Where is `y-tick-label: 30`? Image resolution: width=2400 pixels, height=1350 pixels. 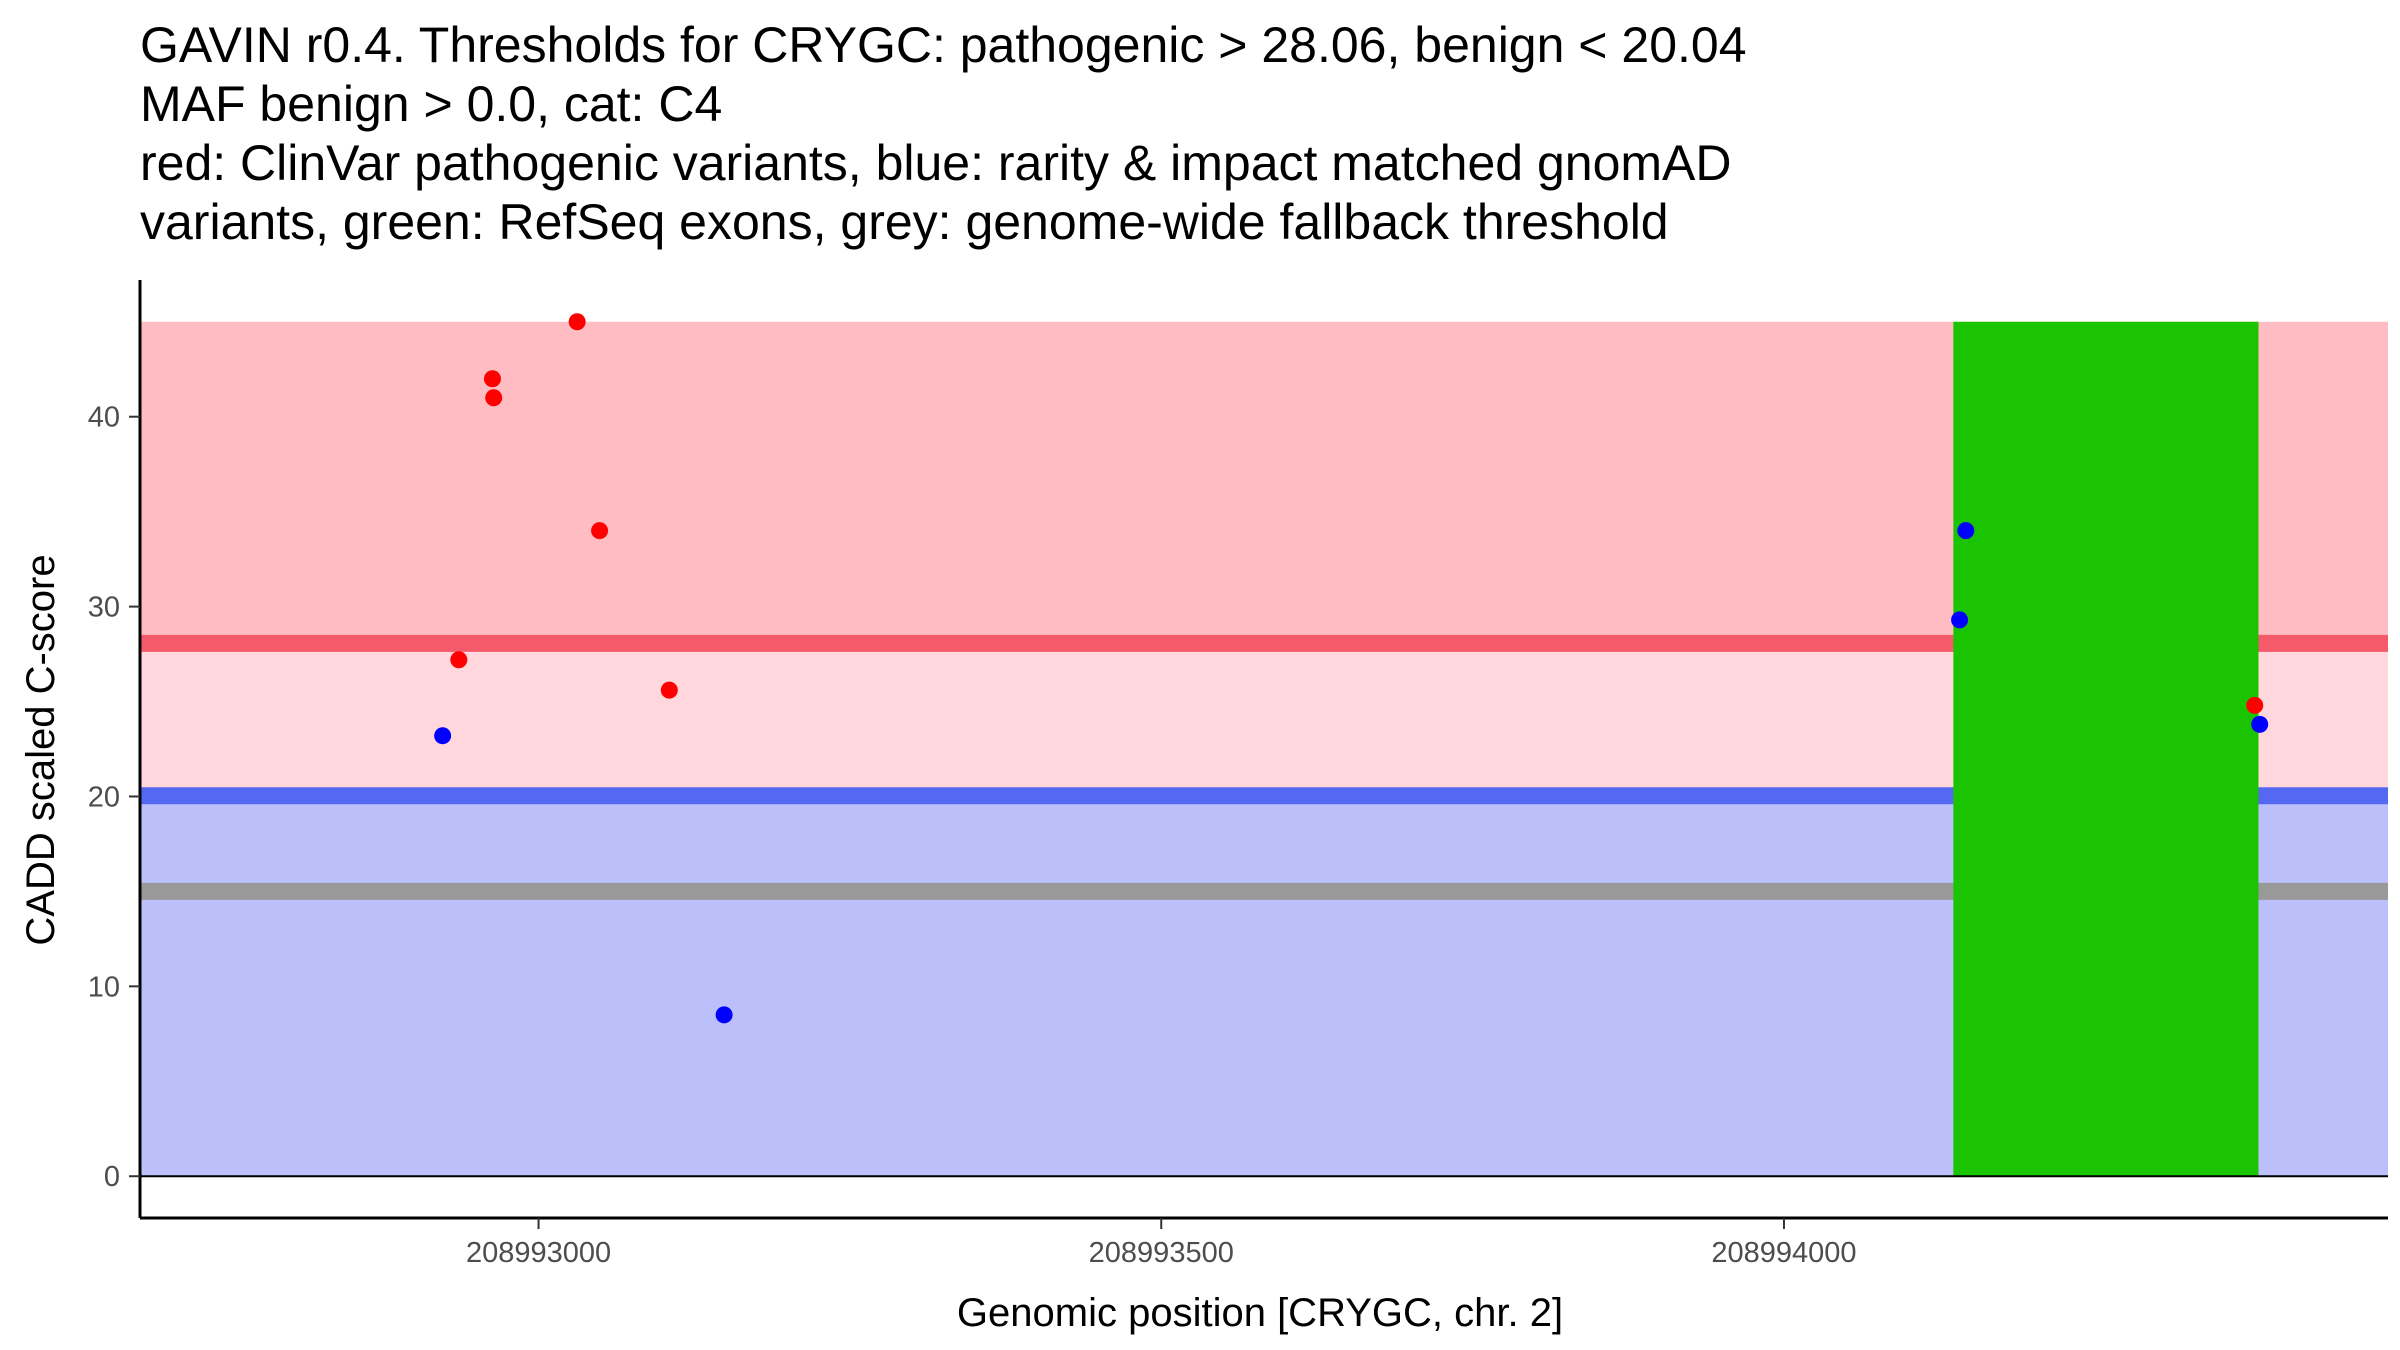 y-tick-label: 30 is located at coordinates (104, 608).